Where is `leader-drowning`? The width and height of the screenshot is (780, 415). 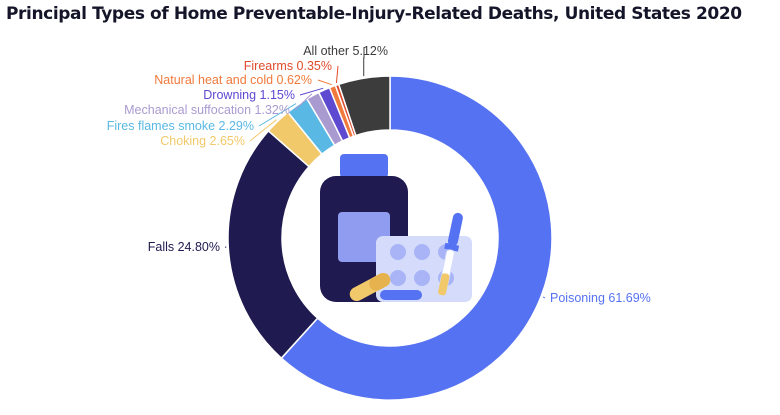 leader-drowning is located at coordinates (311, 91).